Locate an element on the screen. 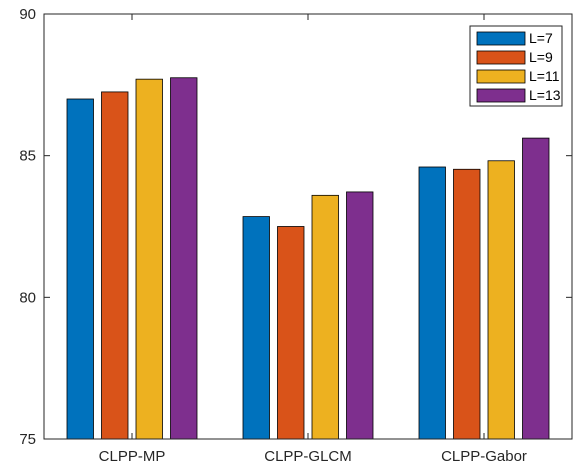 Image resolution: width=582 pixels, height=473 pixels. bar-l7-clpp-gabor is located at coordinates (432, 303).